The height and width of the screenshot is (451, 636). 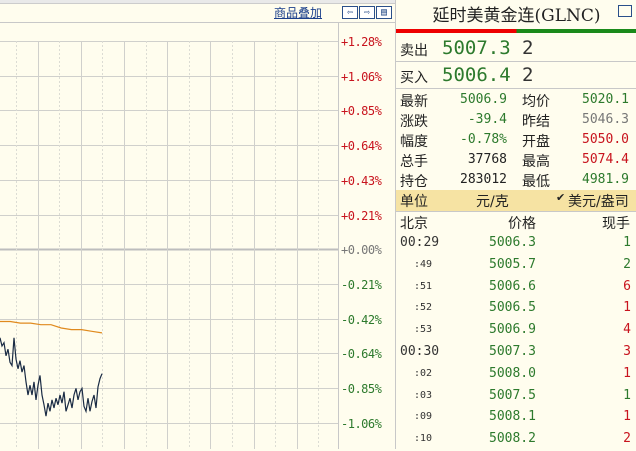 What do you see at coordinates (483, 179) in the screenshot?
I see `stat-value: 283012` at bounding box center [483, 179].